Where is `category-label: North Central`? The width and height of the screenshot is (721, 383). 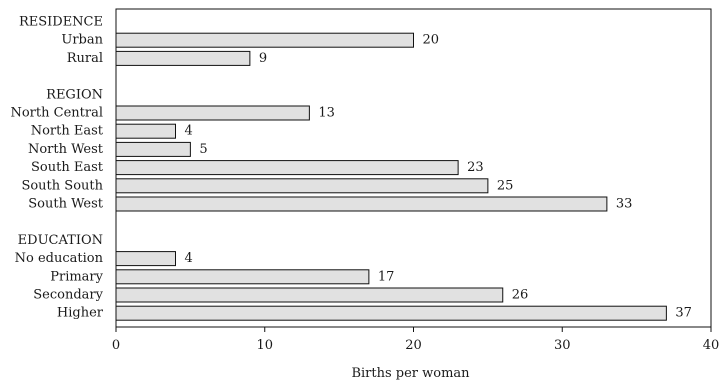 category-label: North Central is located at coordinates (56, 113).